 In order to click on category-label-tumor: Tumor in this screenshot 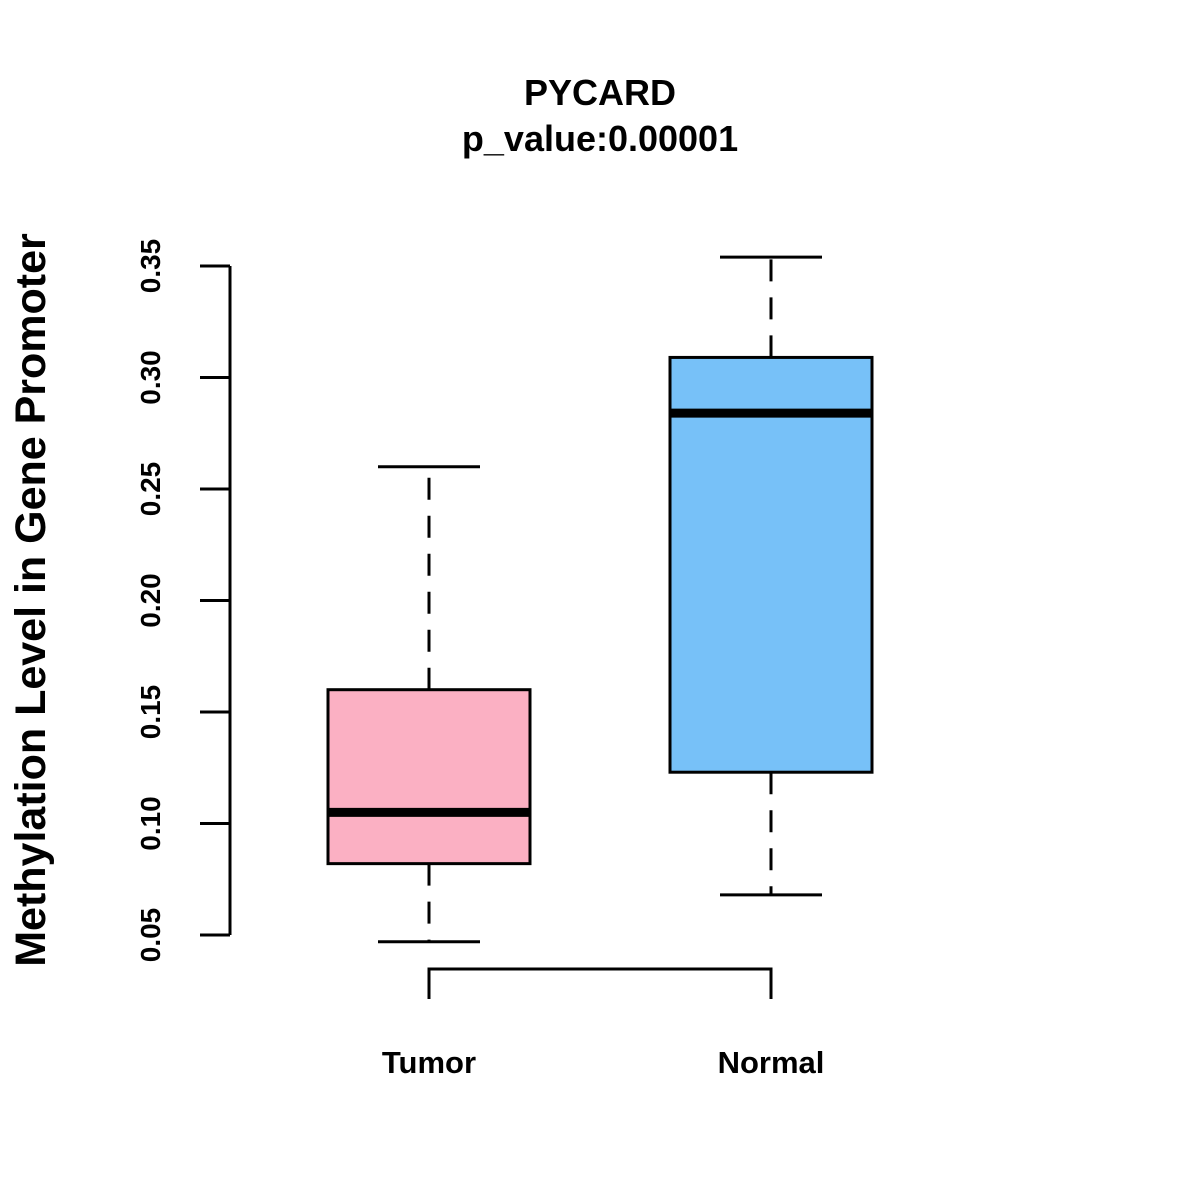, I will do `click(429, 1062)`.